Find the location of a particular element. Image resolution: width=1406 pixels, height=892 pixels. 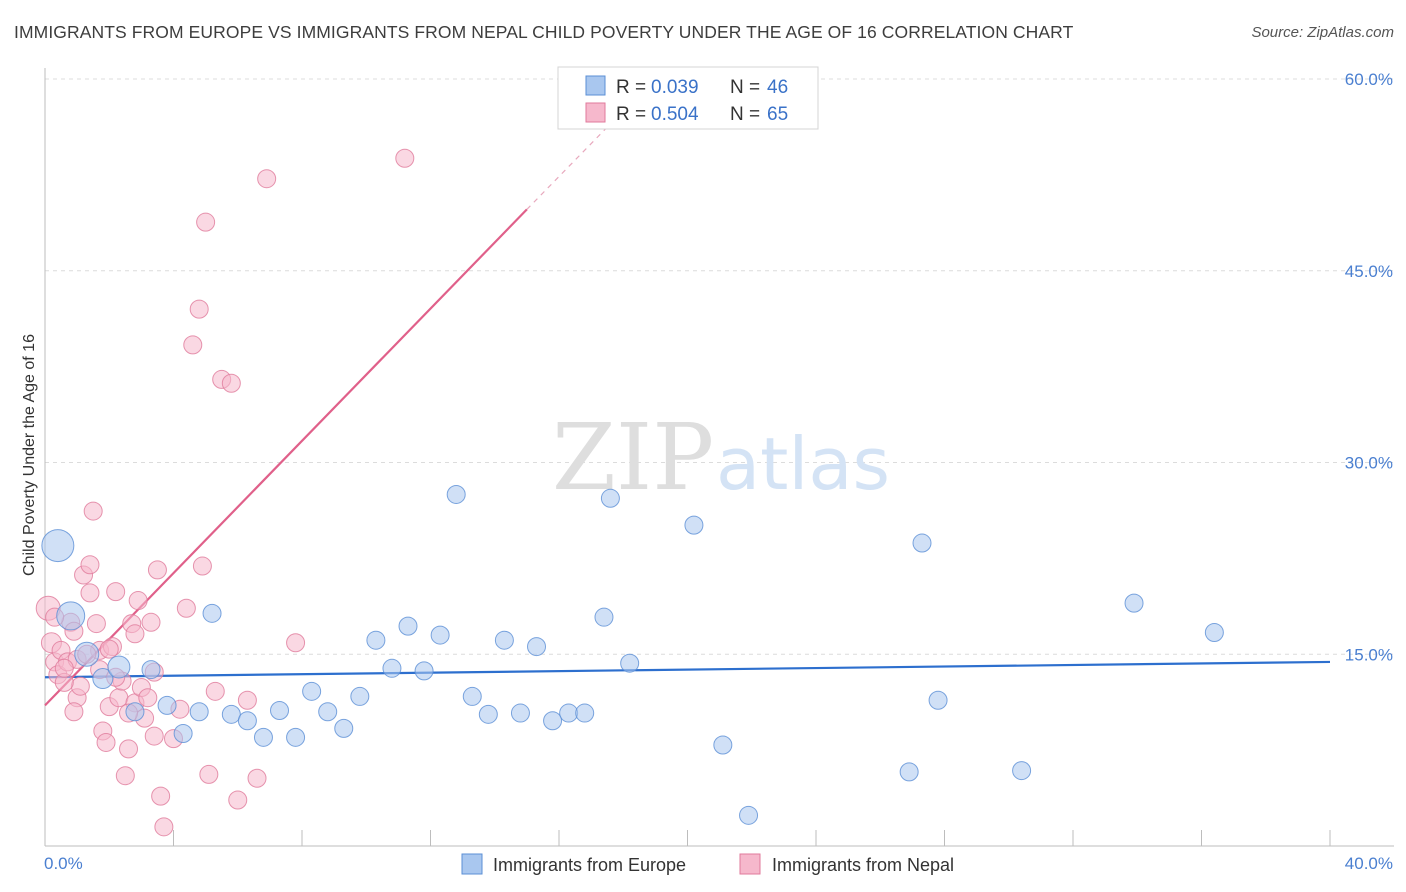

legend-nepal-r-label: R = is located at coordinates (631, 114).